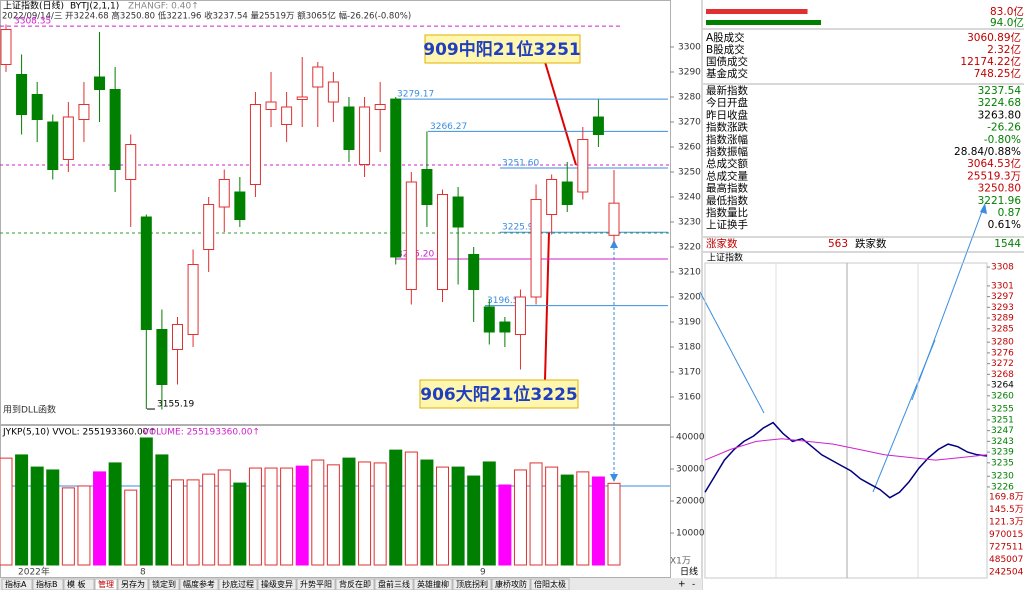  I want to click on tab-label: 抄底过程, so click(238, 584).